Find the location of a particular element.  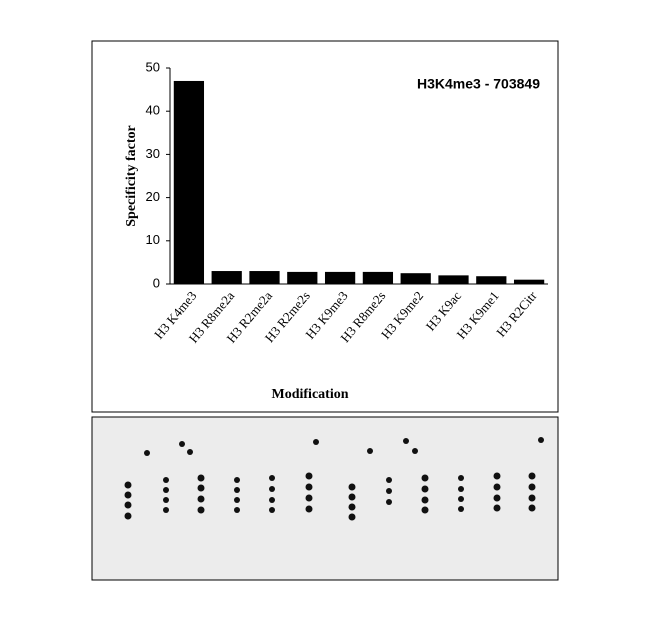

y-tick-label: 10 is located at coordinates (153, 239).